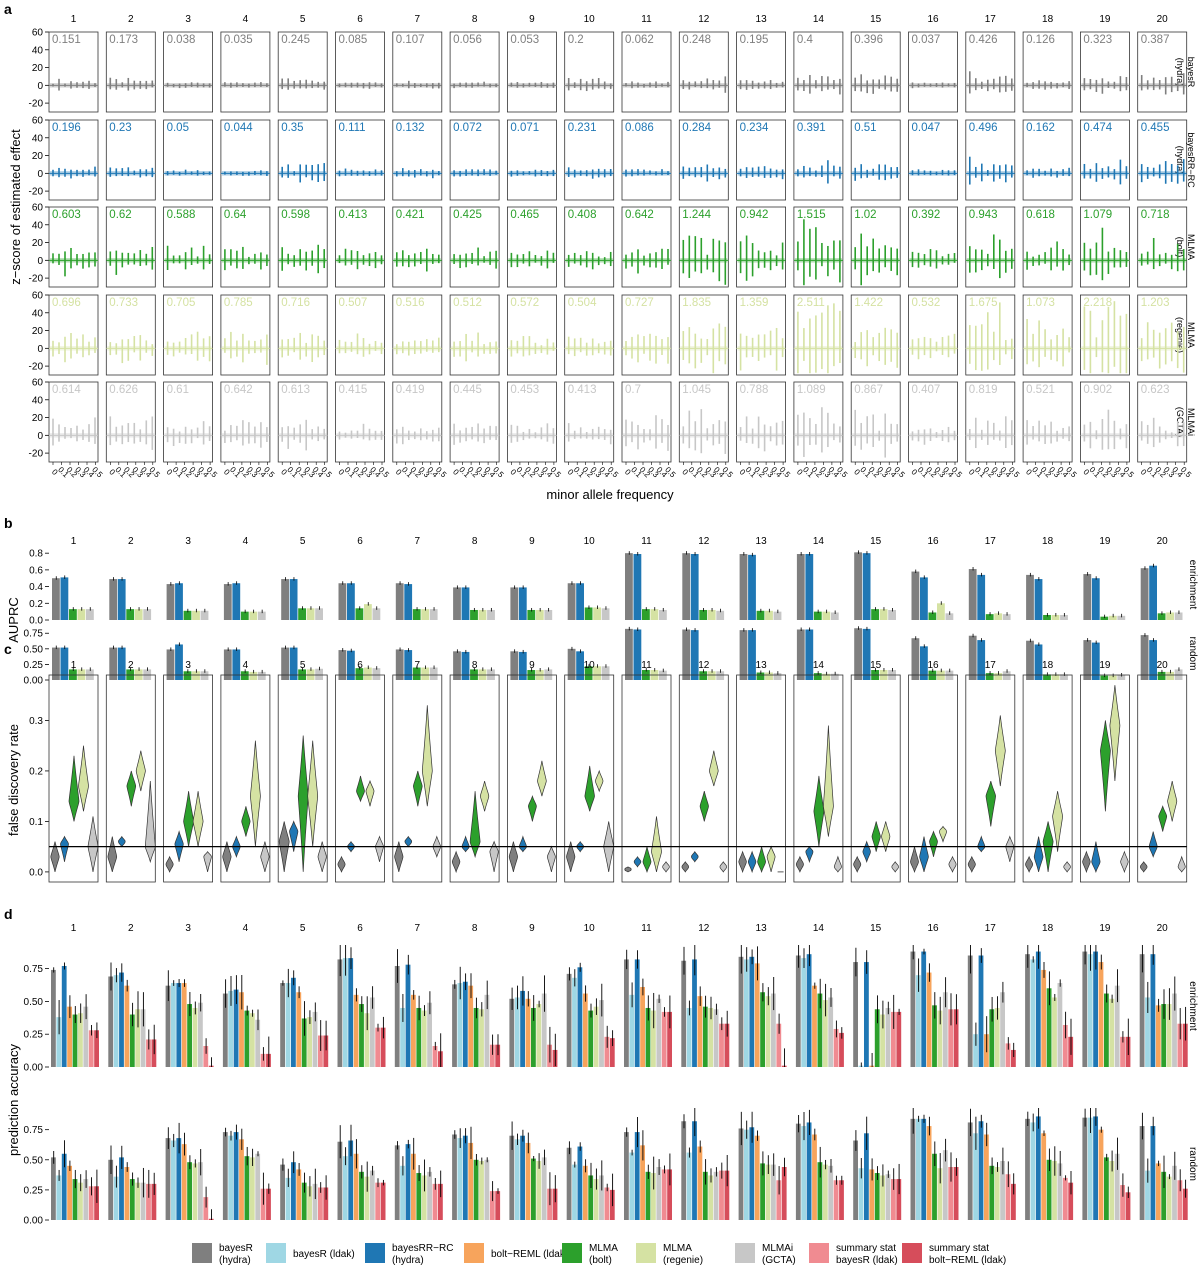 Image resolution: width=1203 pixels, height=1280 pixels. Describe the element at coordinates (1191, 247) in the screenshot. I see `strip-label: MLMA` at that location.